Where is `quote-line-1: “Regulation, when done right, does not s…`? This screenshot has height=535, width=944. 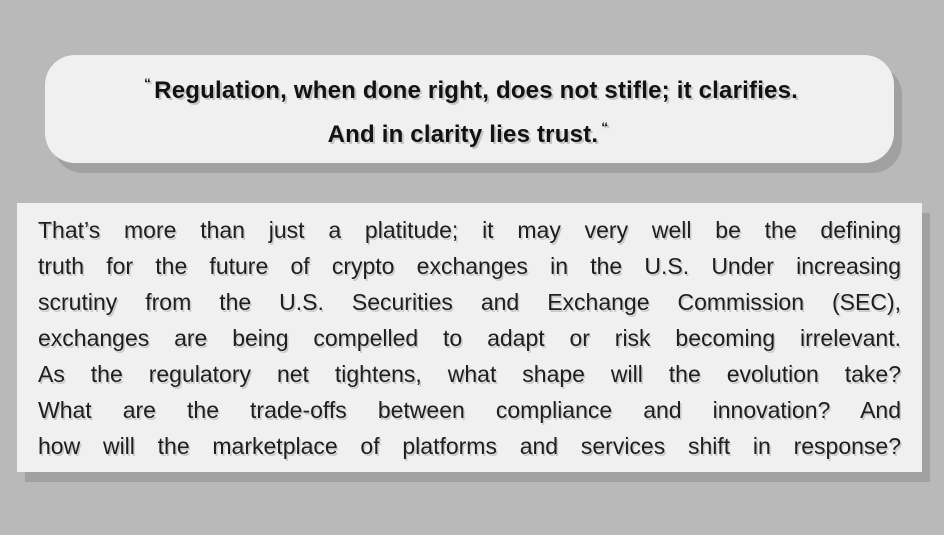
quote-line-1: “Regulation, when done right, does not s… is located at coordinates (469, 87).